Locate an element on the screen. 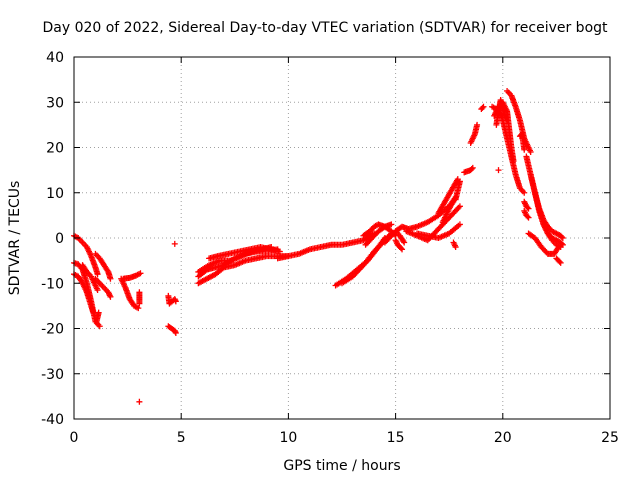 The width and height of the screenshot is (640, 480). series-seg14 is located at coordinates (174, 243).